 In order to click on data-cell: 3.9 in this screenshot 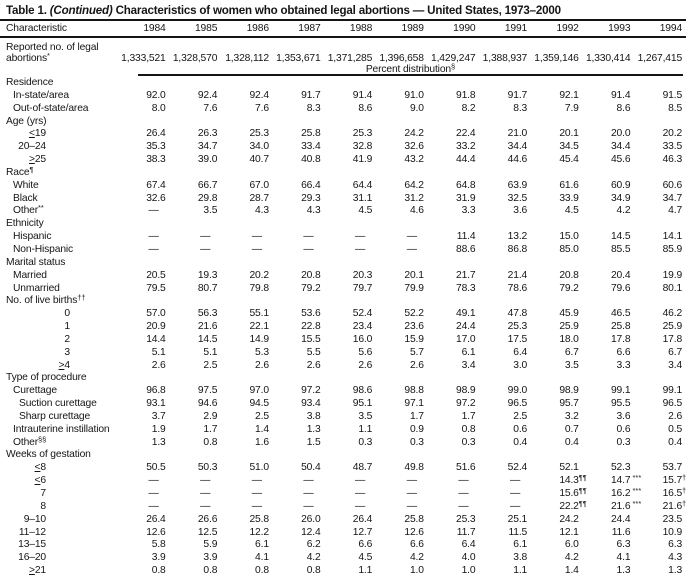, I will do `click(144, 558)`.